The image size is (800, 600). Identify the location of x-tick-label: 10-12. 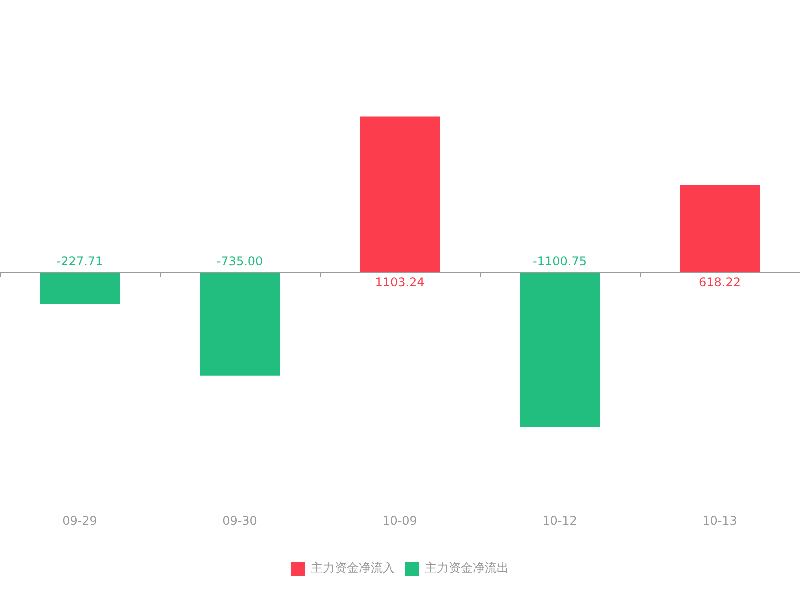
(560, 521).